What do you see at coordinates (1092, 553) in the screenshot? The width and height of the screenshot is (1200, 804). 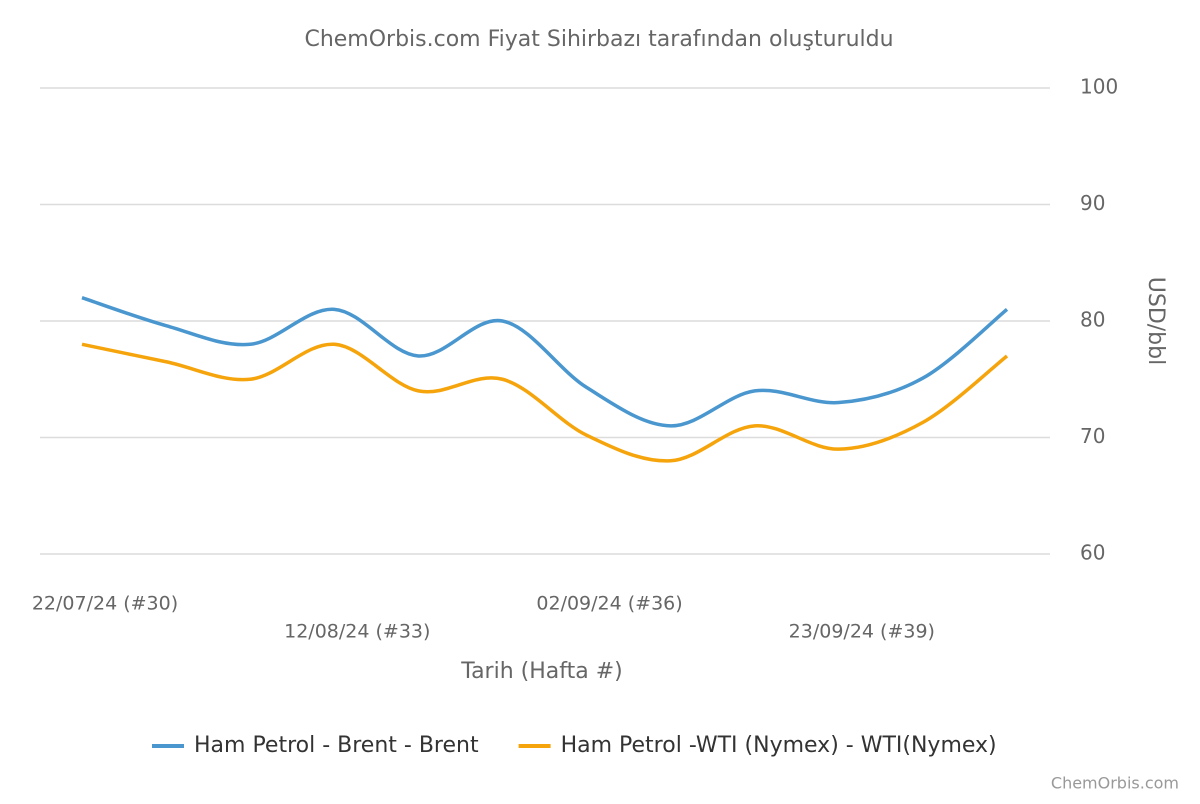 I see `y-tick-label: 60` at bounding box center [1092, 553].